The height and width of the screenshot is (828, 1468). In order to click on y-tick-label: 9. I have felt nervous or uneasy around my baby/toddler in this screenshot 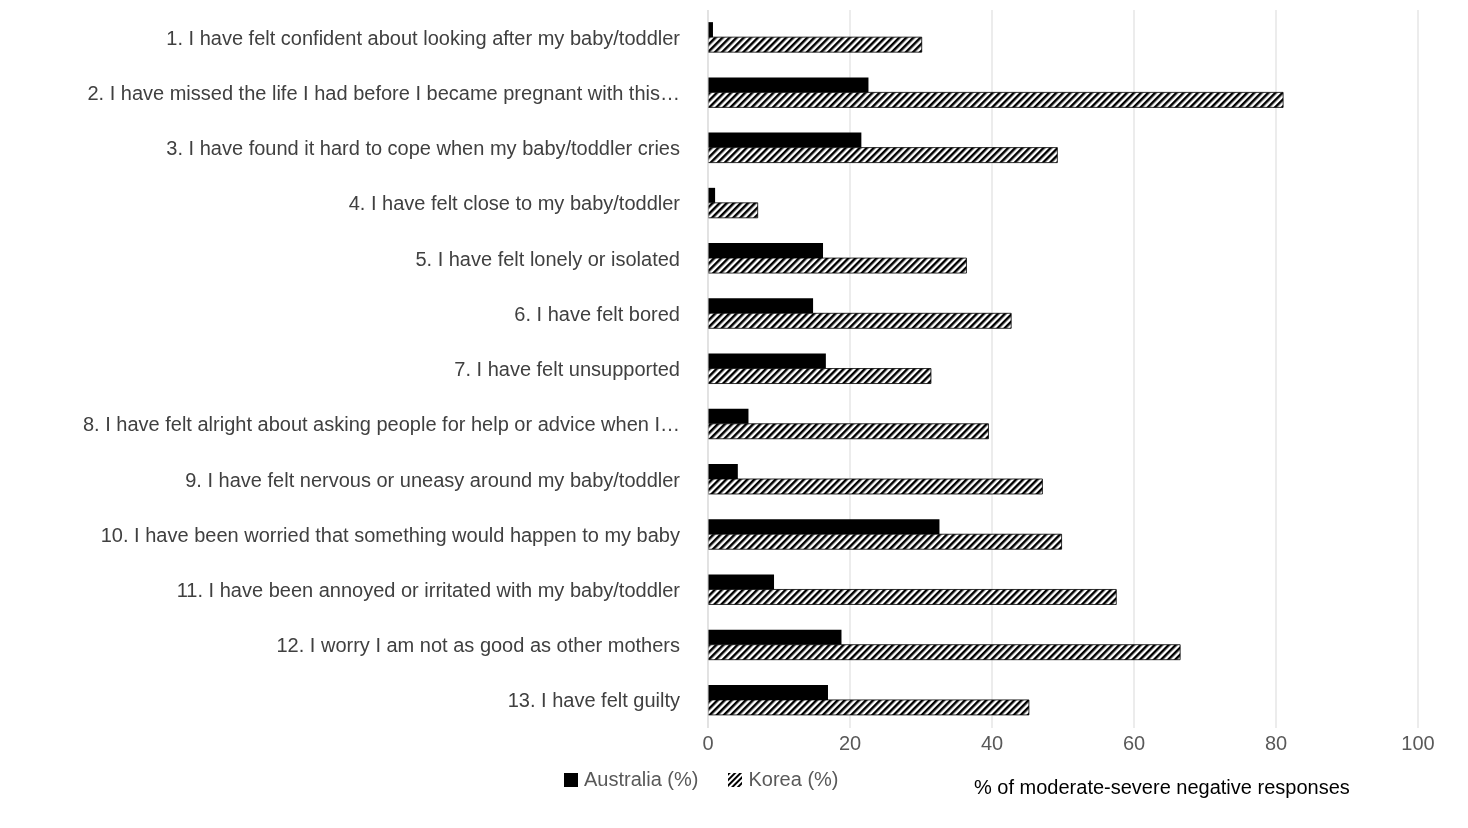, I will do `click(433, 479)`.